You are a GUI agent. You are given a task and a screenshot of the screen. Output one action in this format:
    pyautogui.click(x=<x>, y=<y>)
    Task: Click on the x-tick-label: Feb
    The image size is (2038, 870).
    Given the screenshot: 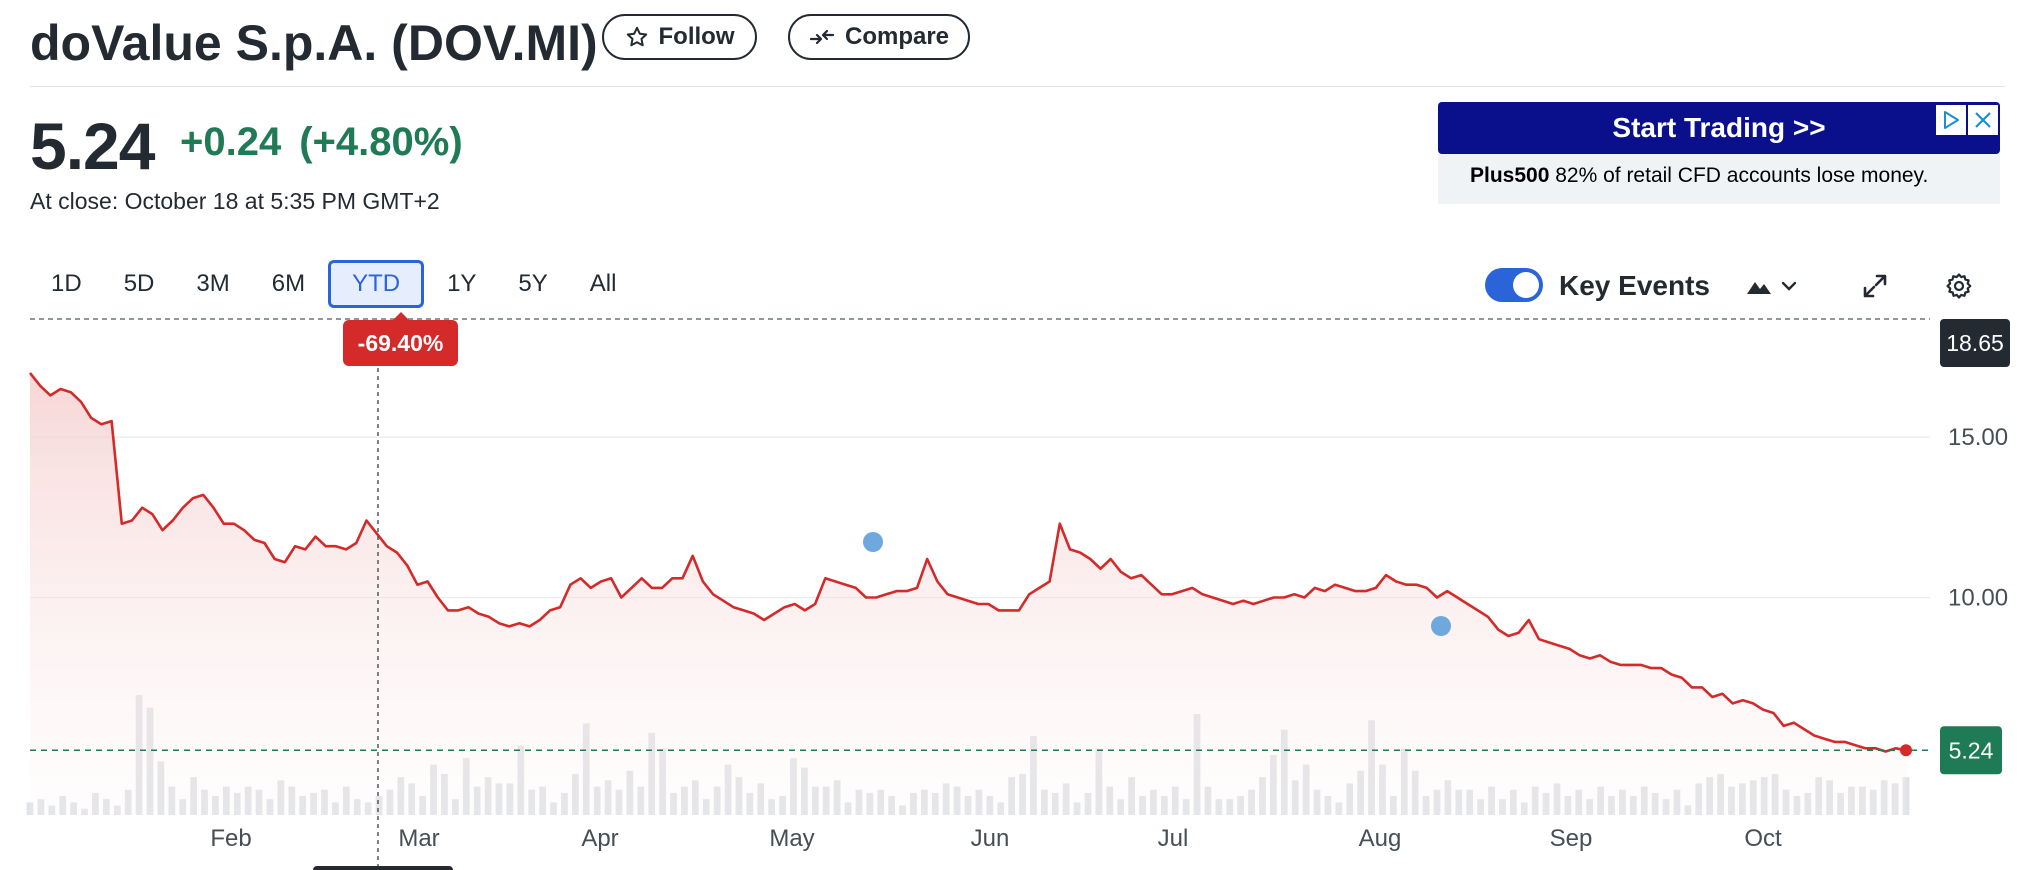 What is the action you would take?
    pyautogui.click(x=230, y=838)
    